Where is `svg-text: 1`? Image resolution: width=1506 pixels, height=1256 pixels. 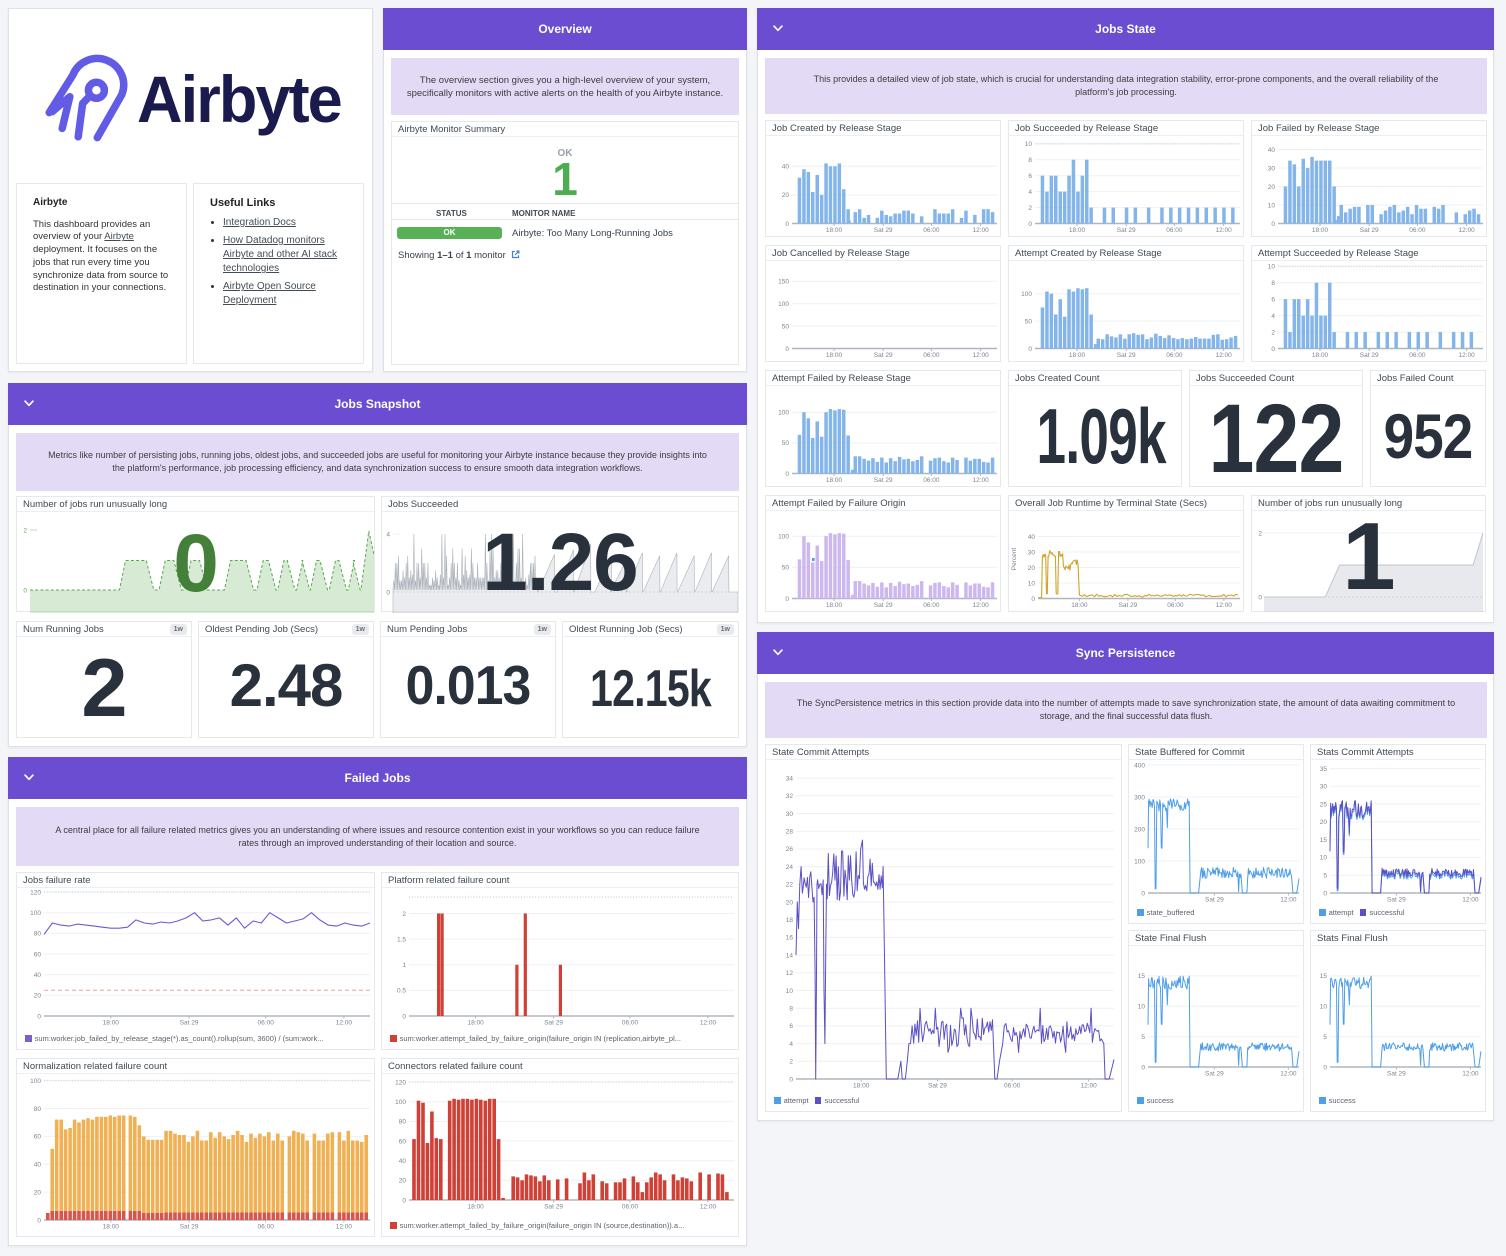 svg-text: 1 is located at coordinates (404, 965).